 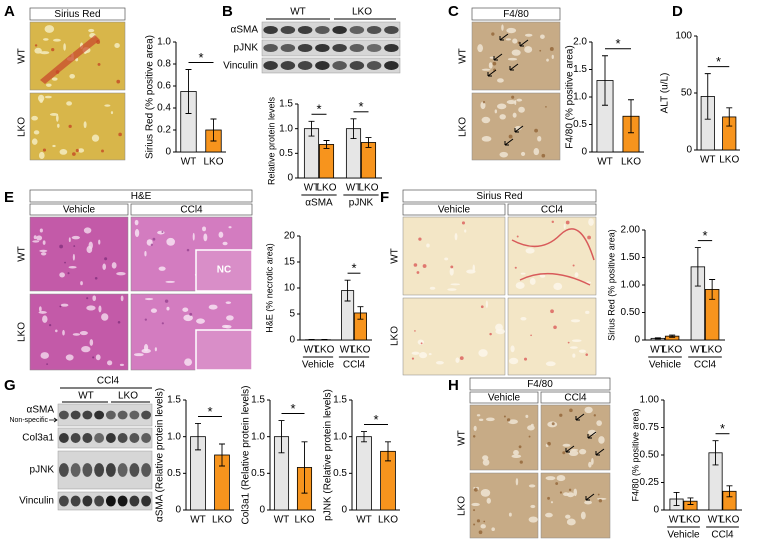 What do you see at coordinates (361, 203) in the screenshot?
I see `group-label: pJNK` at bounding box center [361, 203].